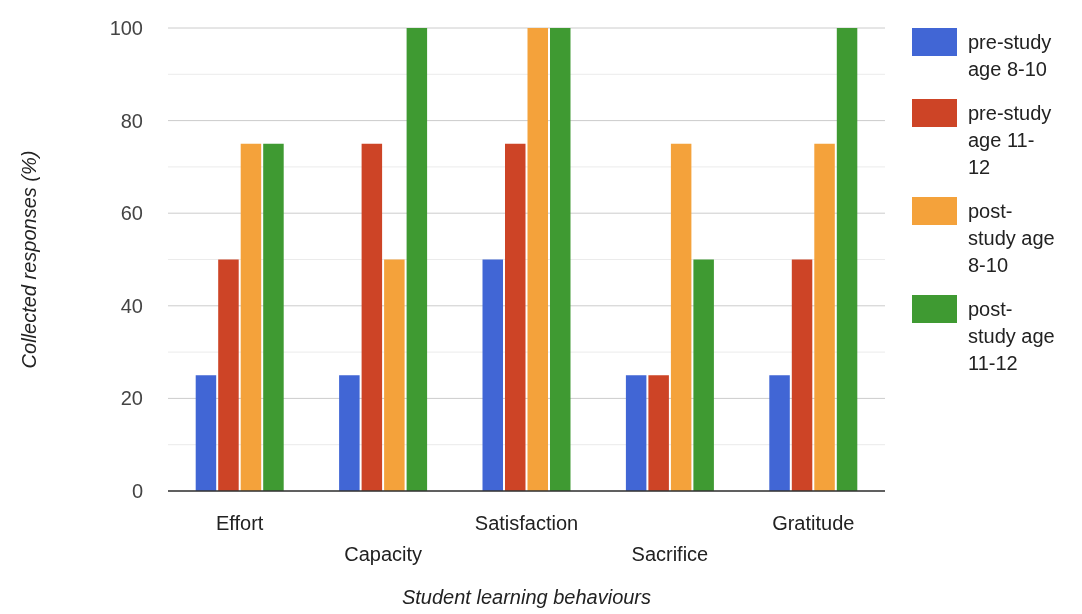 The image size is (1082, 614). Describe the element at coordinates (131, 120) in the screenshot. I see `y-tick-label: 80` at that location.